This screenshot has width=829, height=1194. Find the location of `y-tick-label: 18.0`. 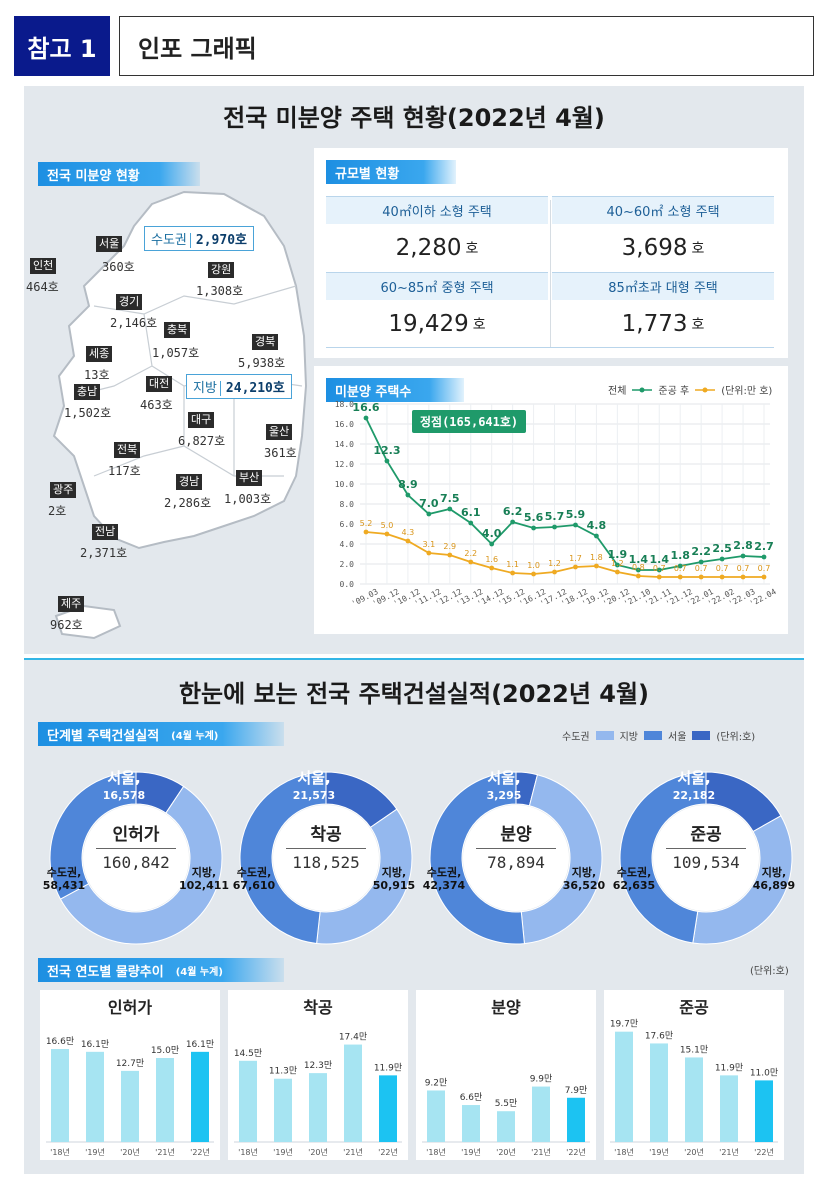

y-tick-label: 18.0 is located at coordinates (344, 404).